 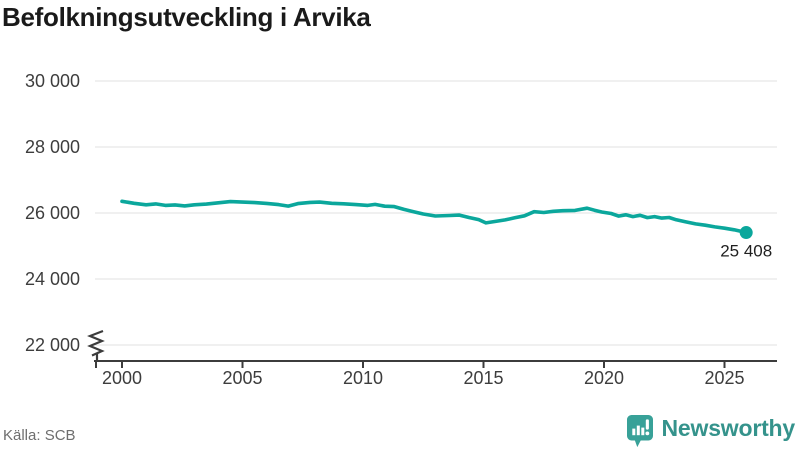 I want to click on y-tick-label: 24 000, so click(x=52, y=279).